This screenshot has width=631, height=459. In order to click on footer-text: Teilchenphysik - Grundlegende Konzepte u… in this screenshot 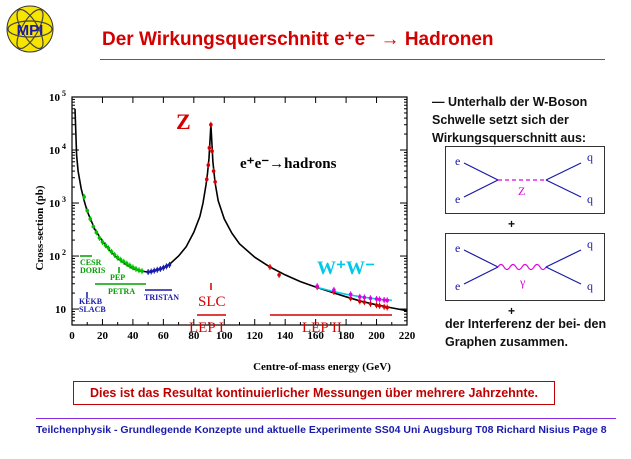, I will do `click(321, 430)`.